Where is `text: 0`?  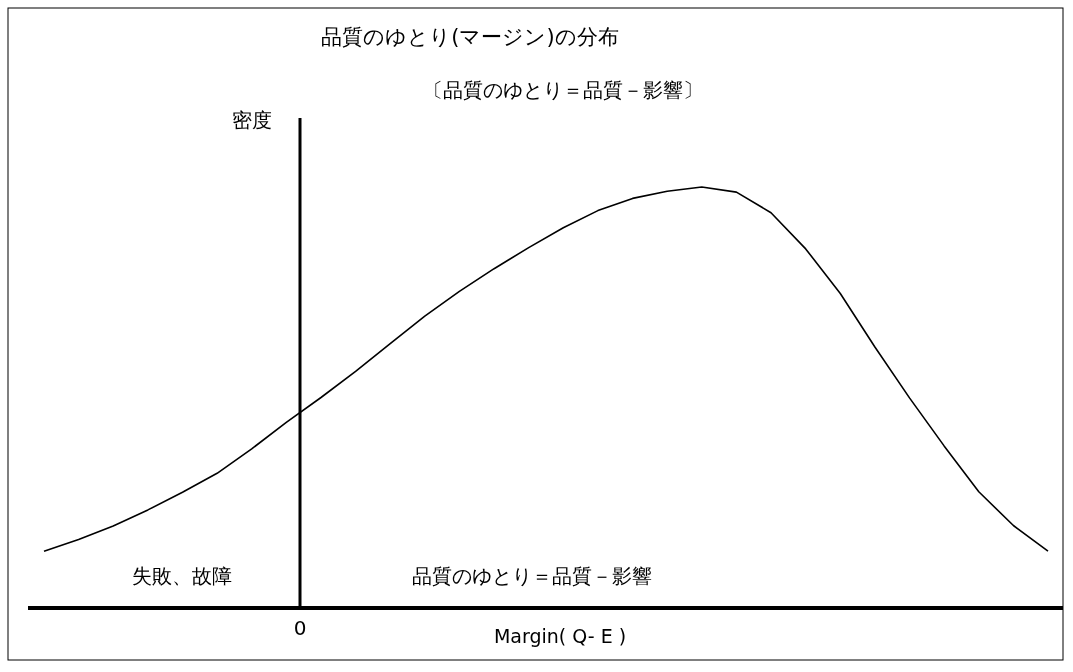 text: 0 is located at coordinates (300, 628).